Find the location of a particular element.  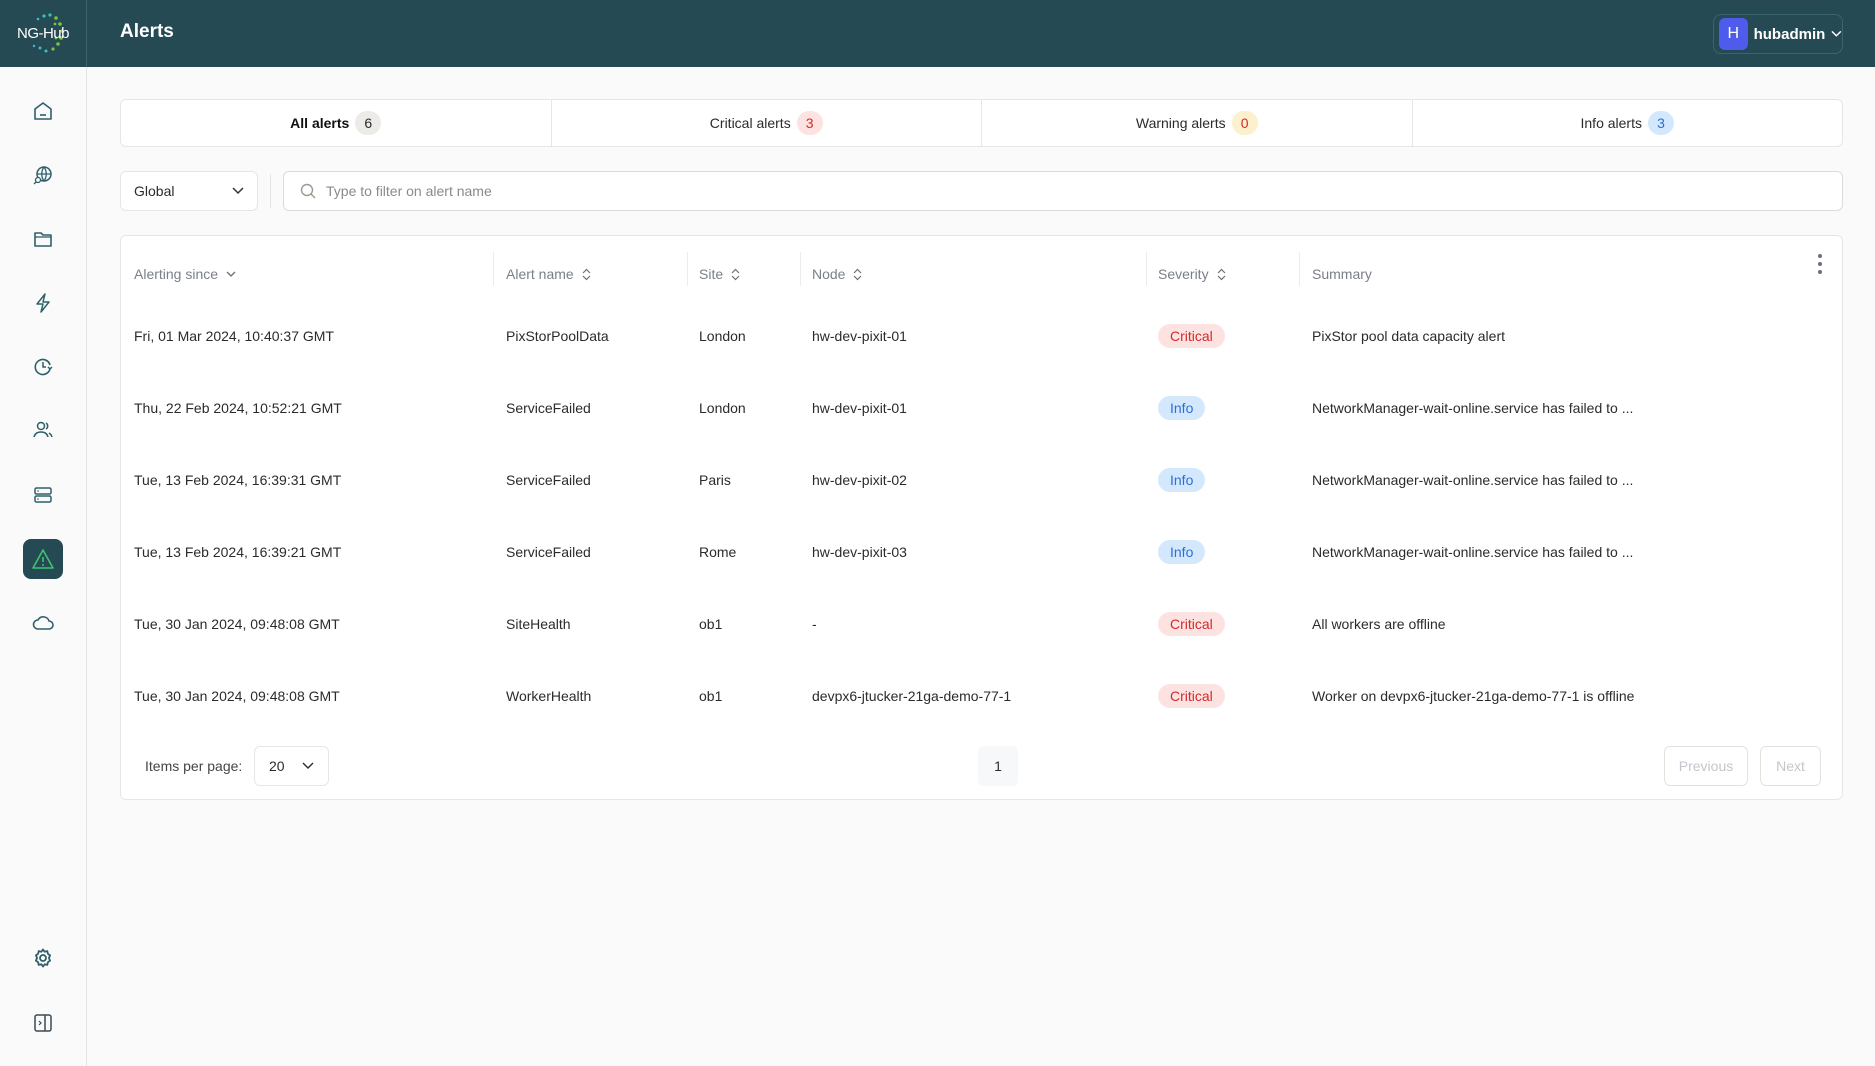

tab-all-alerts: All alerts 6 is located at coordinates (336, 123).